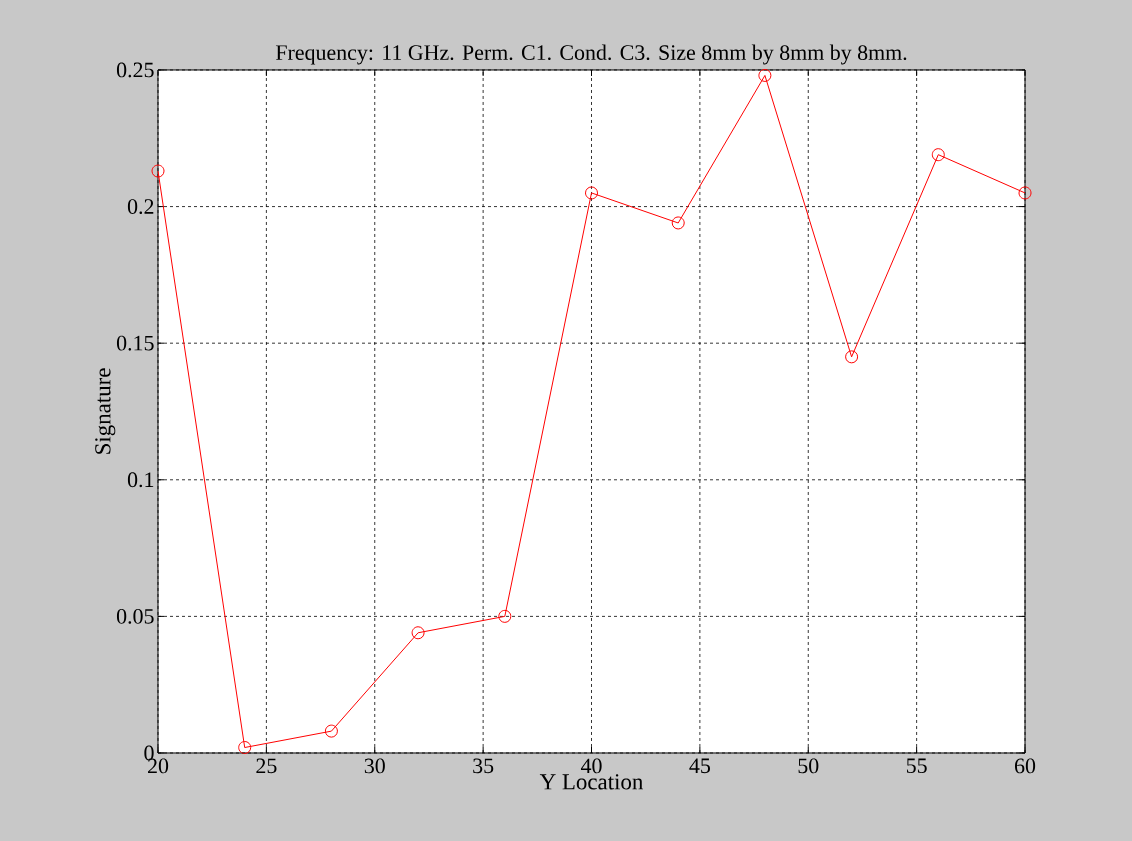 The height and width of the screenshot is (841, 1132). Describe the element at coordinates (266, 766) in the screenshot. I see `x-tick-label: 25` at that location.